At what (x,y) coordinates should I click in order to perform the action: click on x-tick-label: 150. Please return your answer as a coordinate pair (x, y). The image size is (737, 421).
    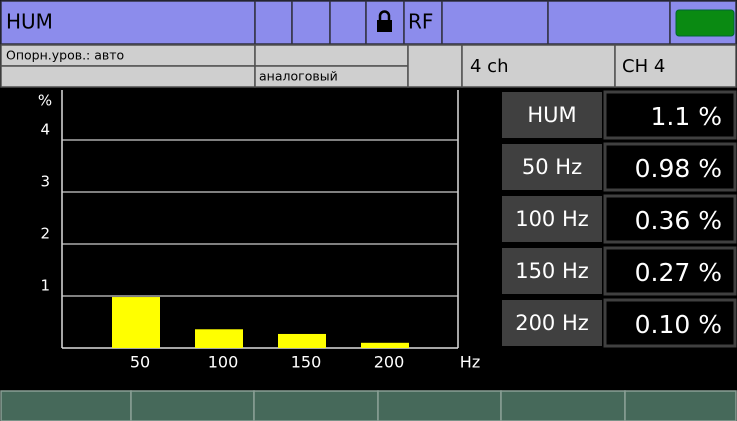
    Looking at the image, I should click on (306, 362).